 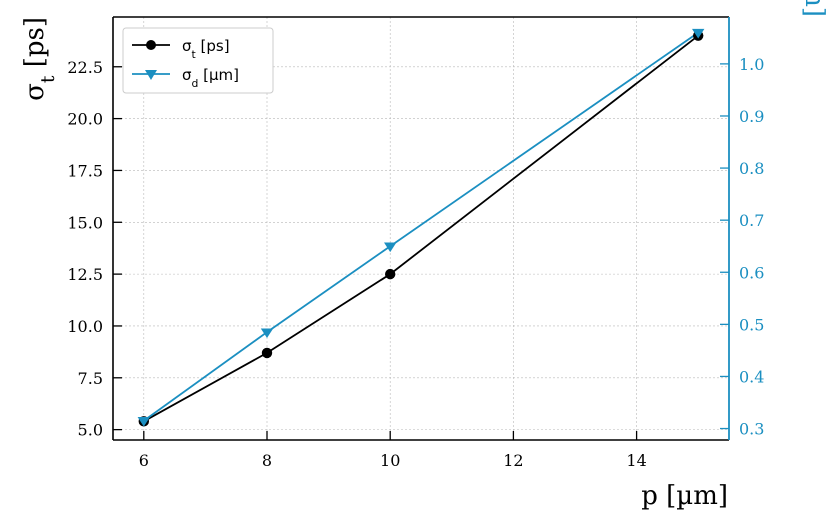 I want to click on y-left-tick-label: 10.0, so click(x=85, y=326).